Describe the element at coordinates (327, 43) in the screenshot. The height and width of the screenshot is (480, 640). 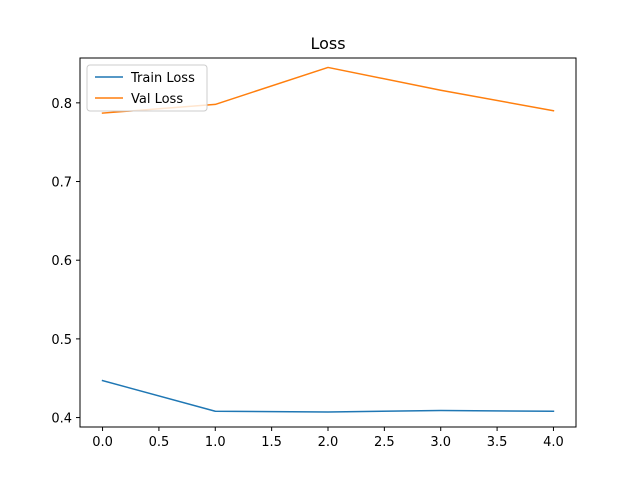
I see `chart-title: Loss` at that location.